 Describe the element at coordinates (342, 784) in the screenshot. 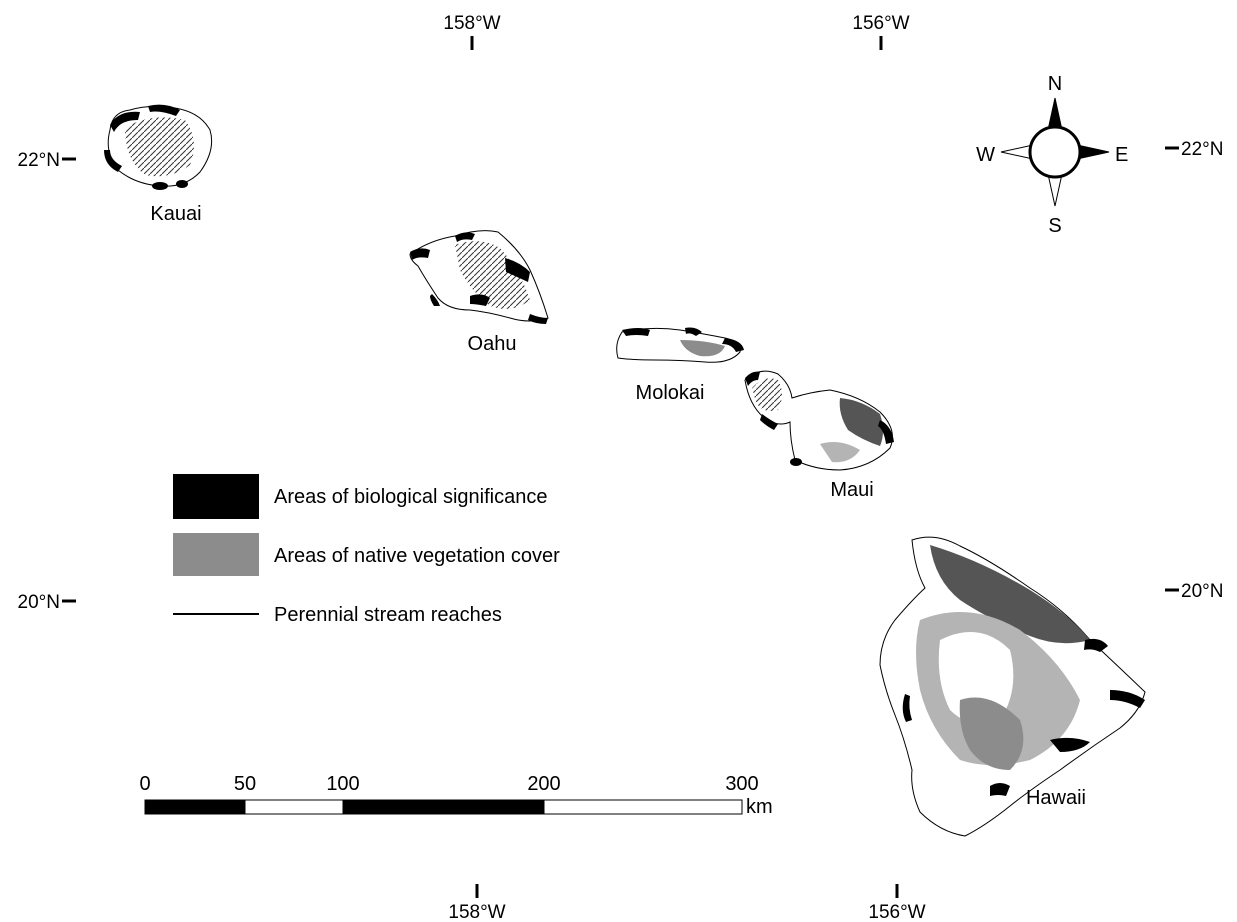

I see `scale-tick-100: 100` at that location.